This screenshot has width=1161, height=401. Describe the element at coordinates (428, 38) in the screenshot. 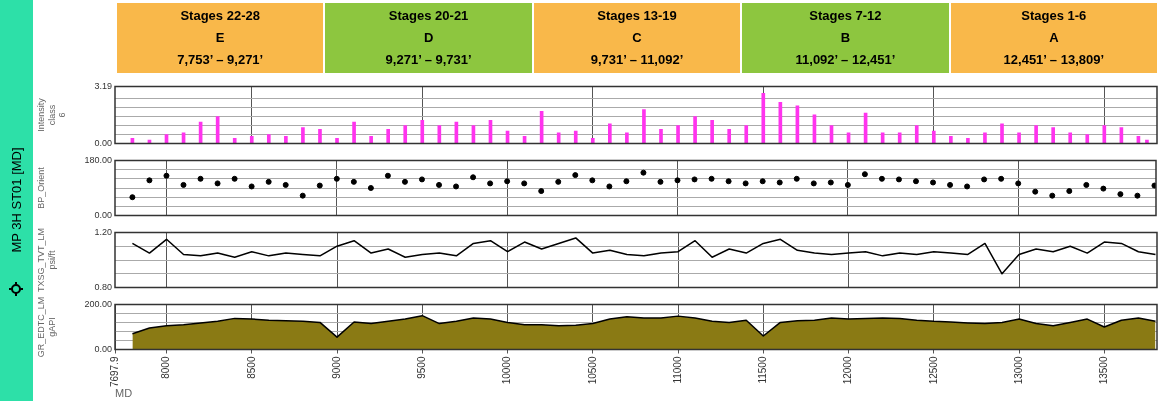

I see `text: Stages 20-21 D 9,271’ – 9,731’` at that location.